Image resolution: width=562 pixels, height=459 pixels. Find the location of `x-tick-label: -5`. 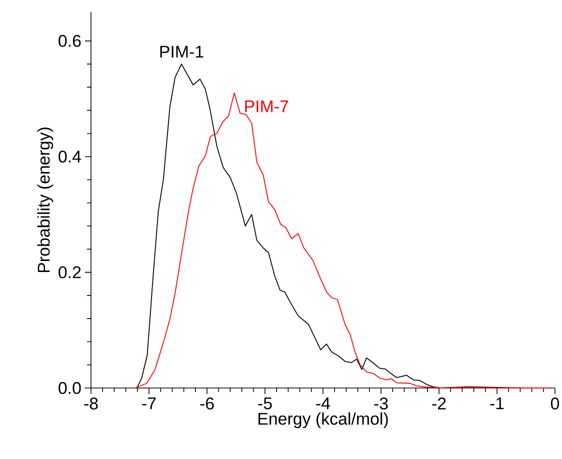

x-tick-label: -5 is located at coordinates (265, 404).